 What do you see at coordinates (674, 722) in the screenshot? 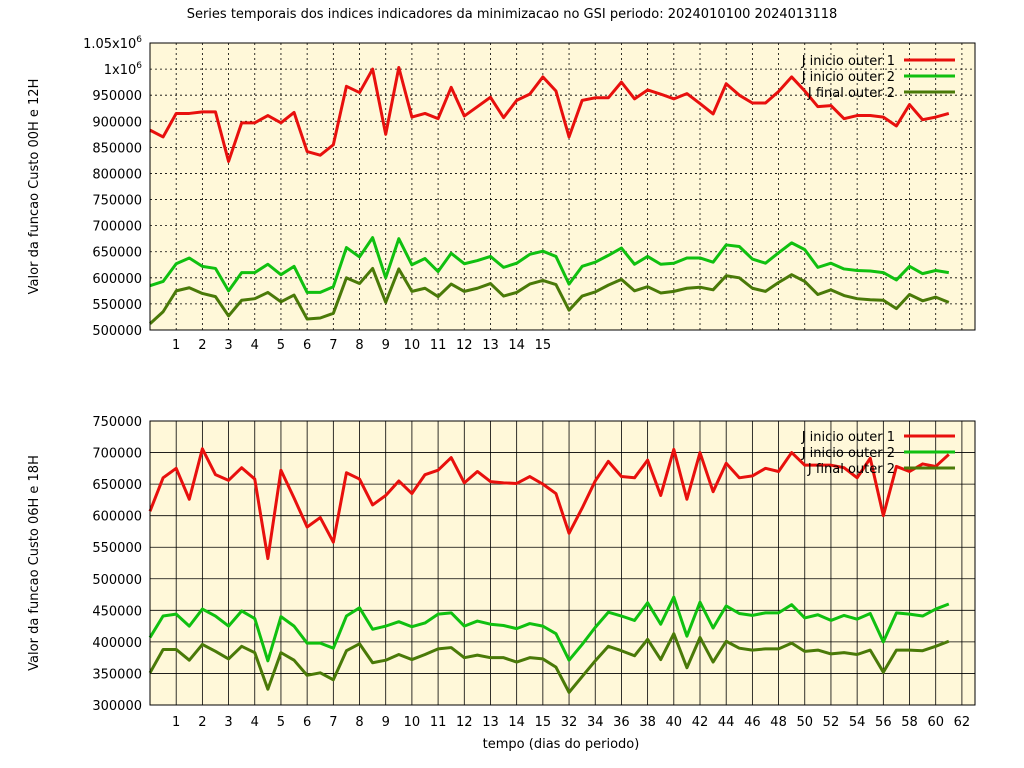
I see `x-tick-label: 40` at bounding box center [674, 722].